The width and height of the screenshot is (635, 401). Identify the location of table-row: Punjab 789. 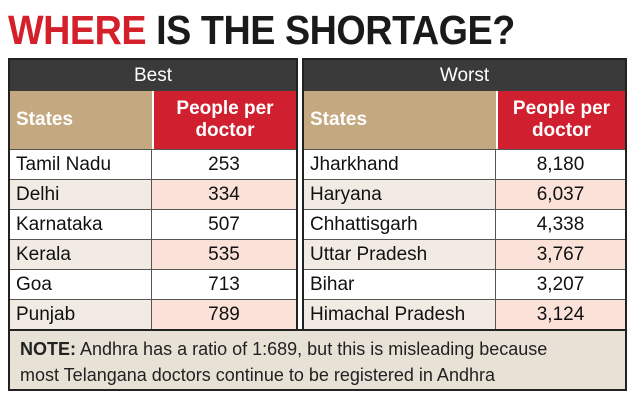
(153, 314).